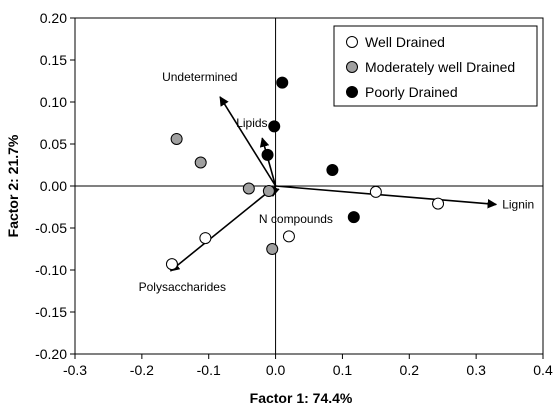 The image size is (555, 409). I want to click on y-tick-label: 0.00, so click(53, 186).